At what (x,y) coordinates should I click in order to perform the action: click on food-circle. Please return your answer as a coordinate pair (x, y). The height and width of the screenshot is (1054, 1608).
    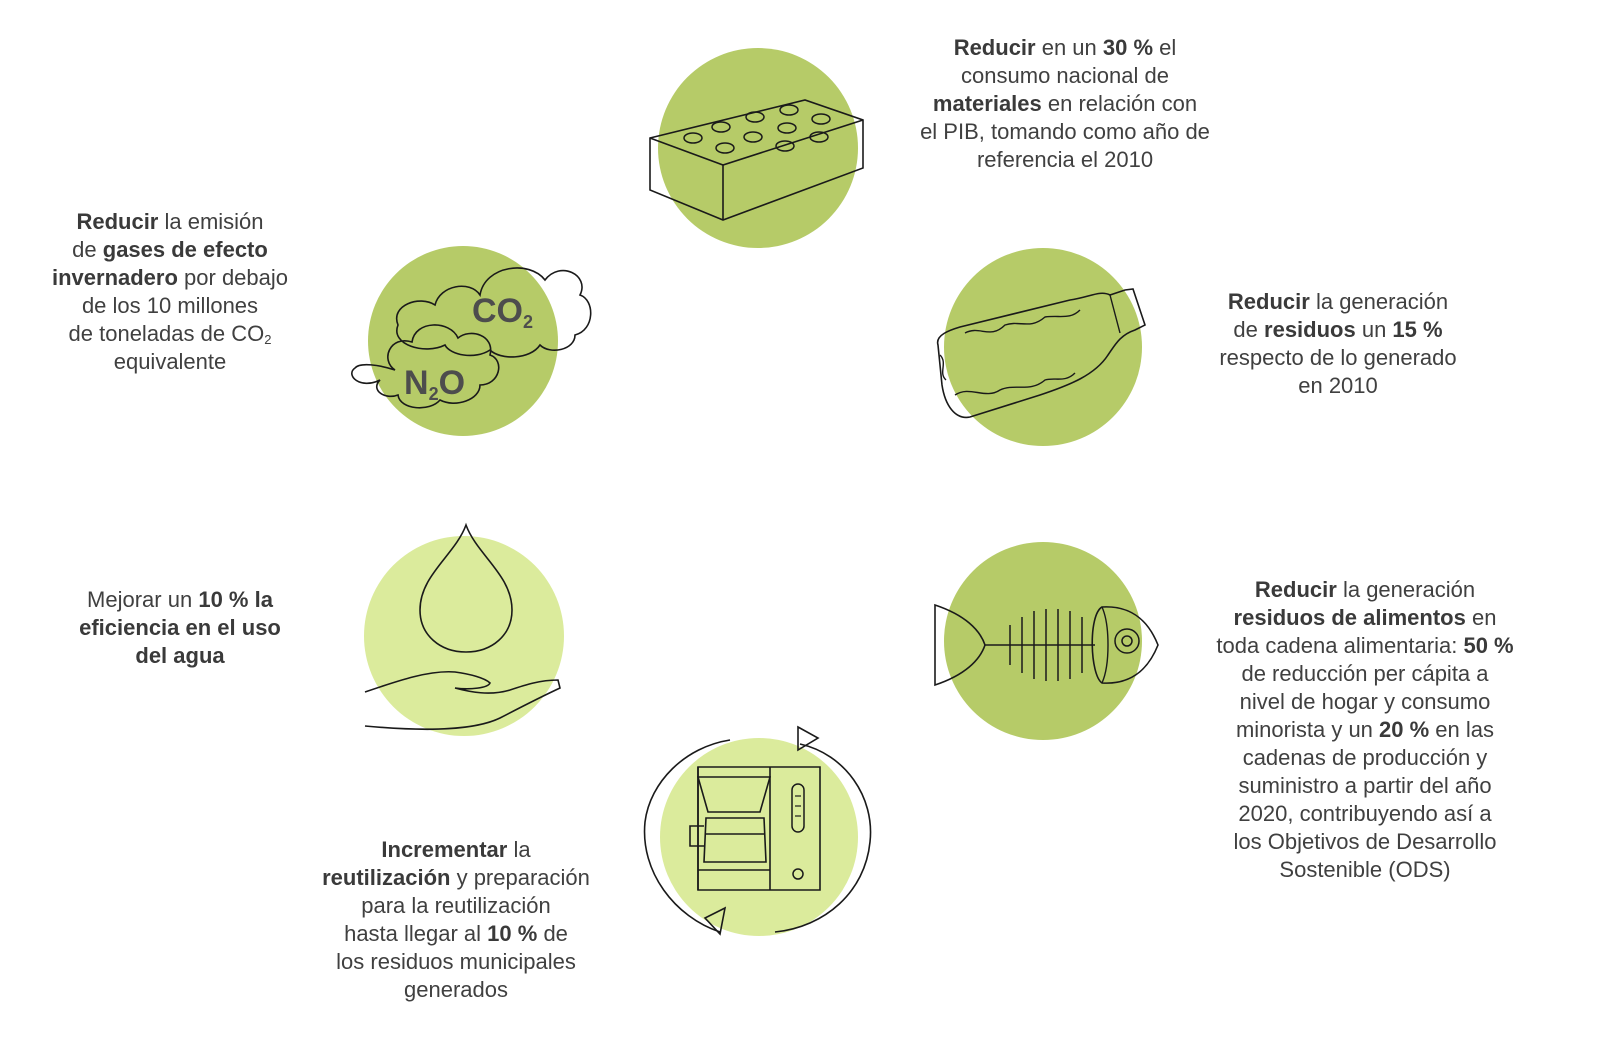
    Looking at the image, I should click on (1043, 641).